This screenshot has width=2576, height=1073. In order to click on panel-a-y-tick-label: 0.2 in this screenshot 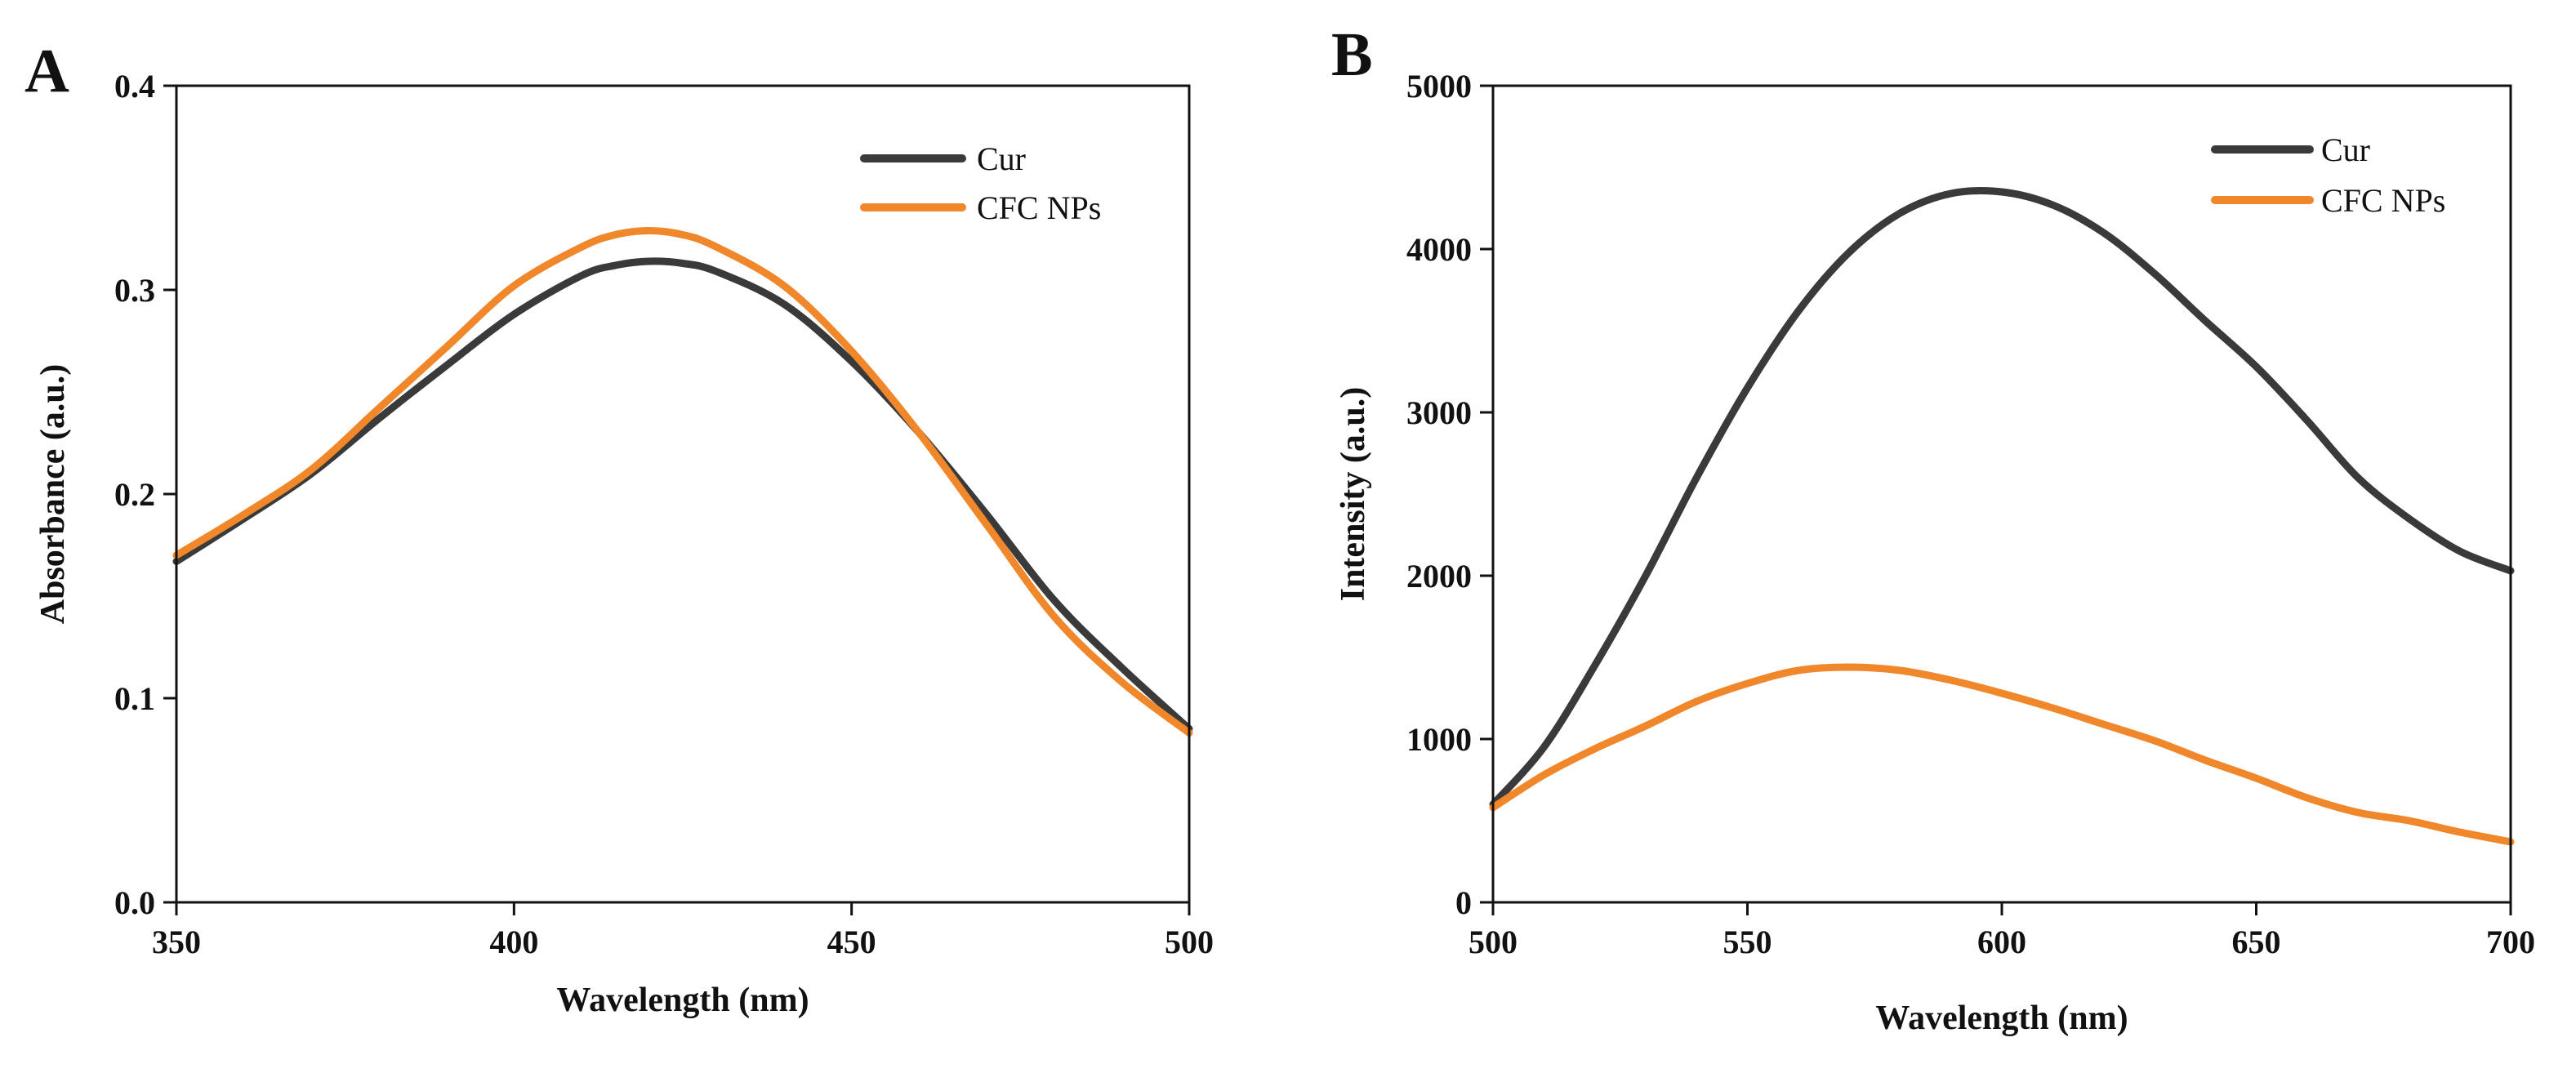, I will do `click(134, 494)`.